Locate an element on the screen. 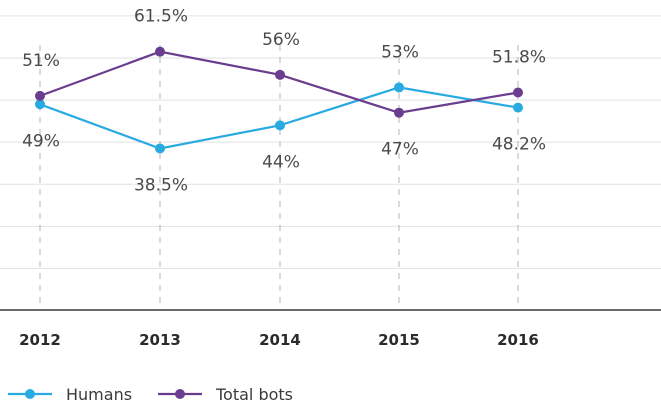 This screenshot has height=407, width=661. legend-label: Humans is located at coordinates (99, 394).